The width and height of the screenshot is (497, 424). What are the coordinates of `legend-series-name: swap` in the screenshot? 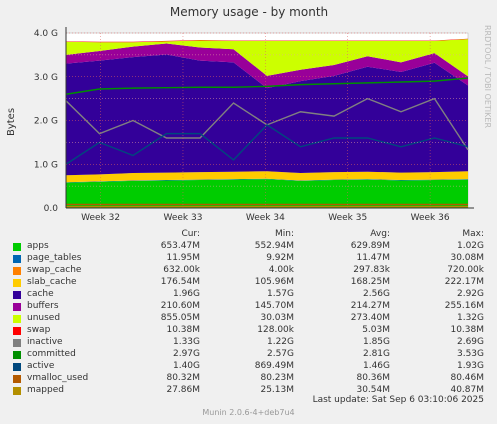 It's located at (39, 330).